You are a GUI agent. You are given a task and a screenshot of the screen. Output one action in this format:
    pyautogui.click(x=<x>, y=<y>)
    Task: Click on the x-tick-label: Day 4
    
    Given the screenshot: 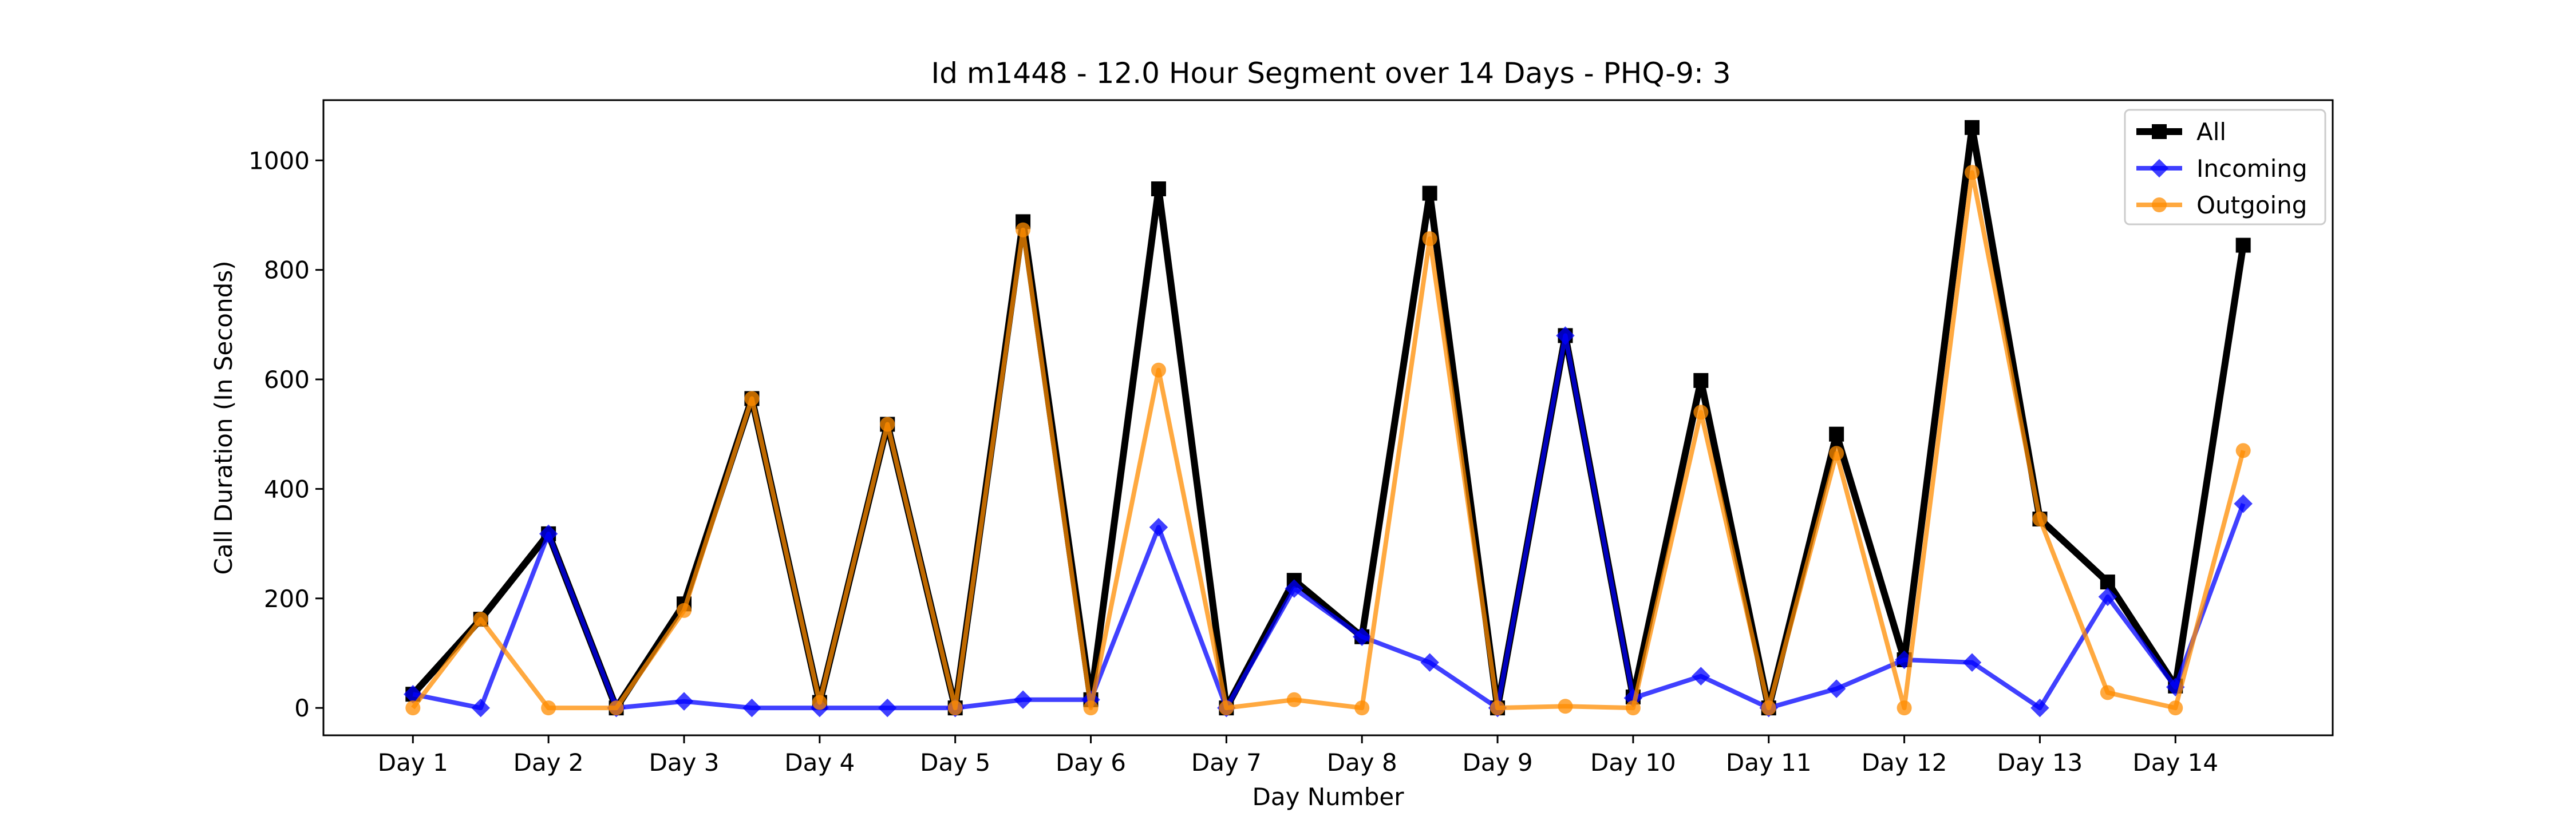 What is the action you would take?
    pyautogui.click(x=819, y=762)
    